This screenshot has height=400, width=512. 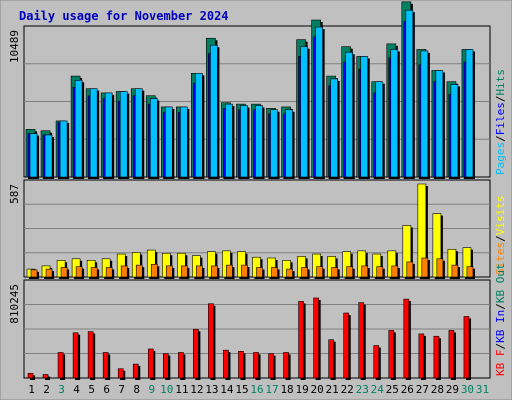 What do you see at coordinates (31, 389) in the screenshot?
I see `x-tick-label-day-1: 1` at bounding box center [31, 389].